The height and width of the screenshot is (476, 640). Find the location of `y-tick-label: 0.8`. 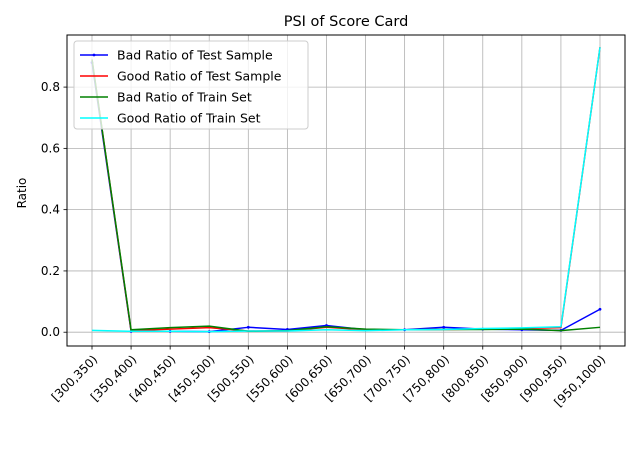

y-tick-label: 0.8 is located at coordinates (50, 87).